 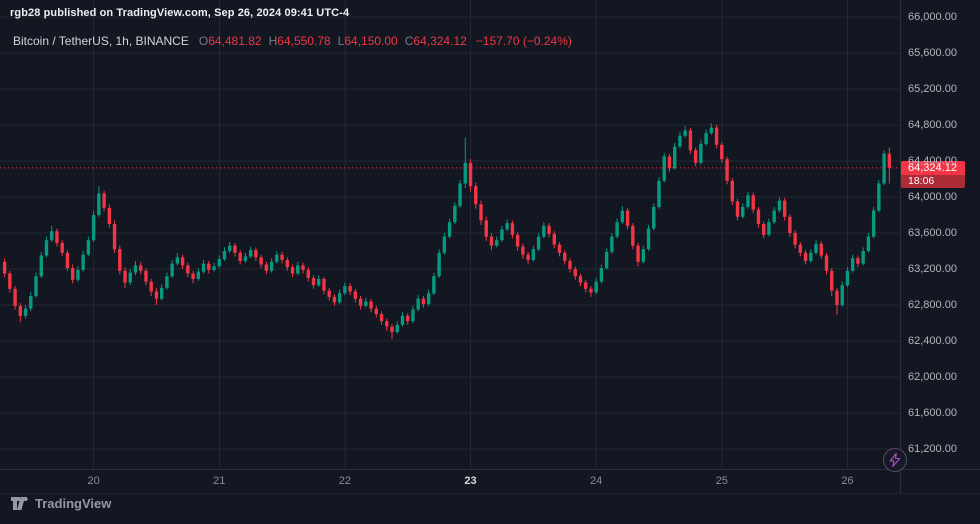 What do you see at coordinates (932, 197) in the screenshot?
I see `price-axis-label: 64,000.00` at bounding box center [932, 197].